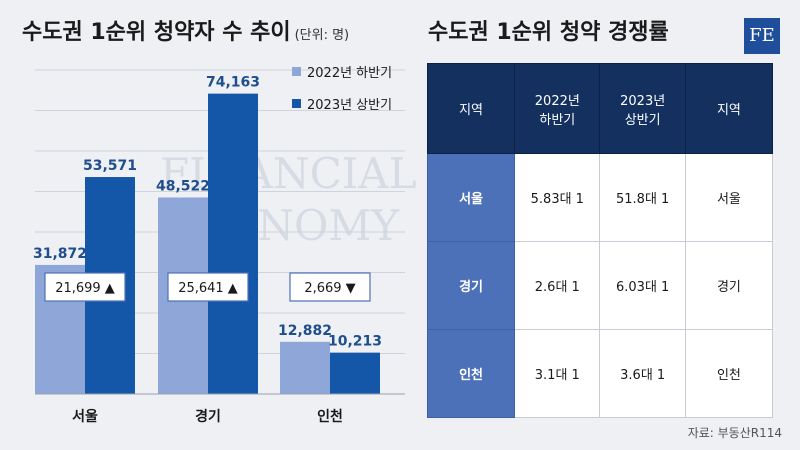  I want to click on legend-swatch-2022, so click(296, 71).